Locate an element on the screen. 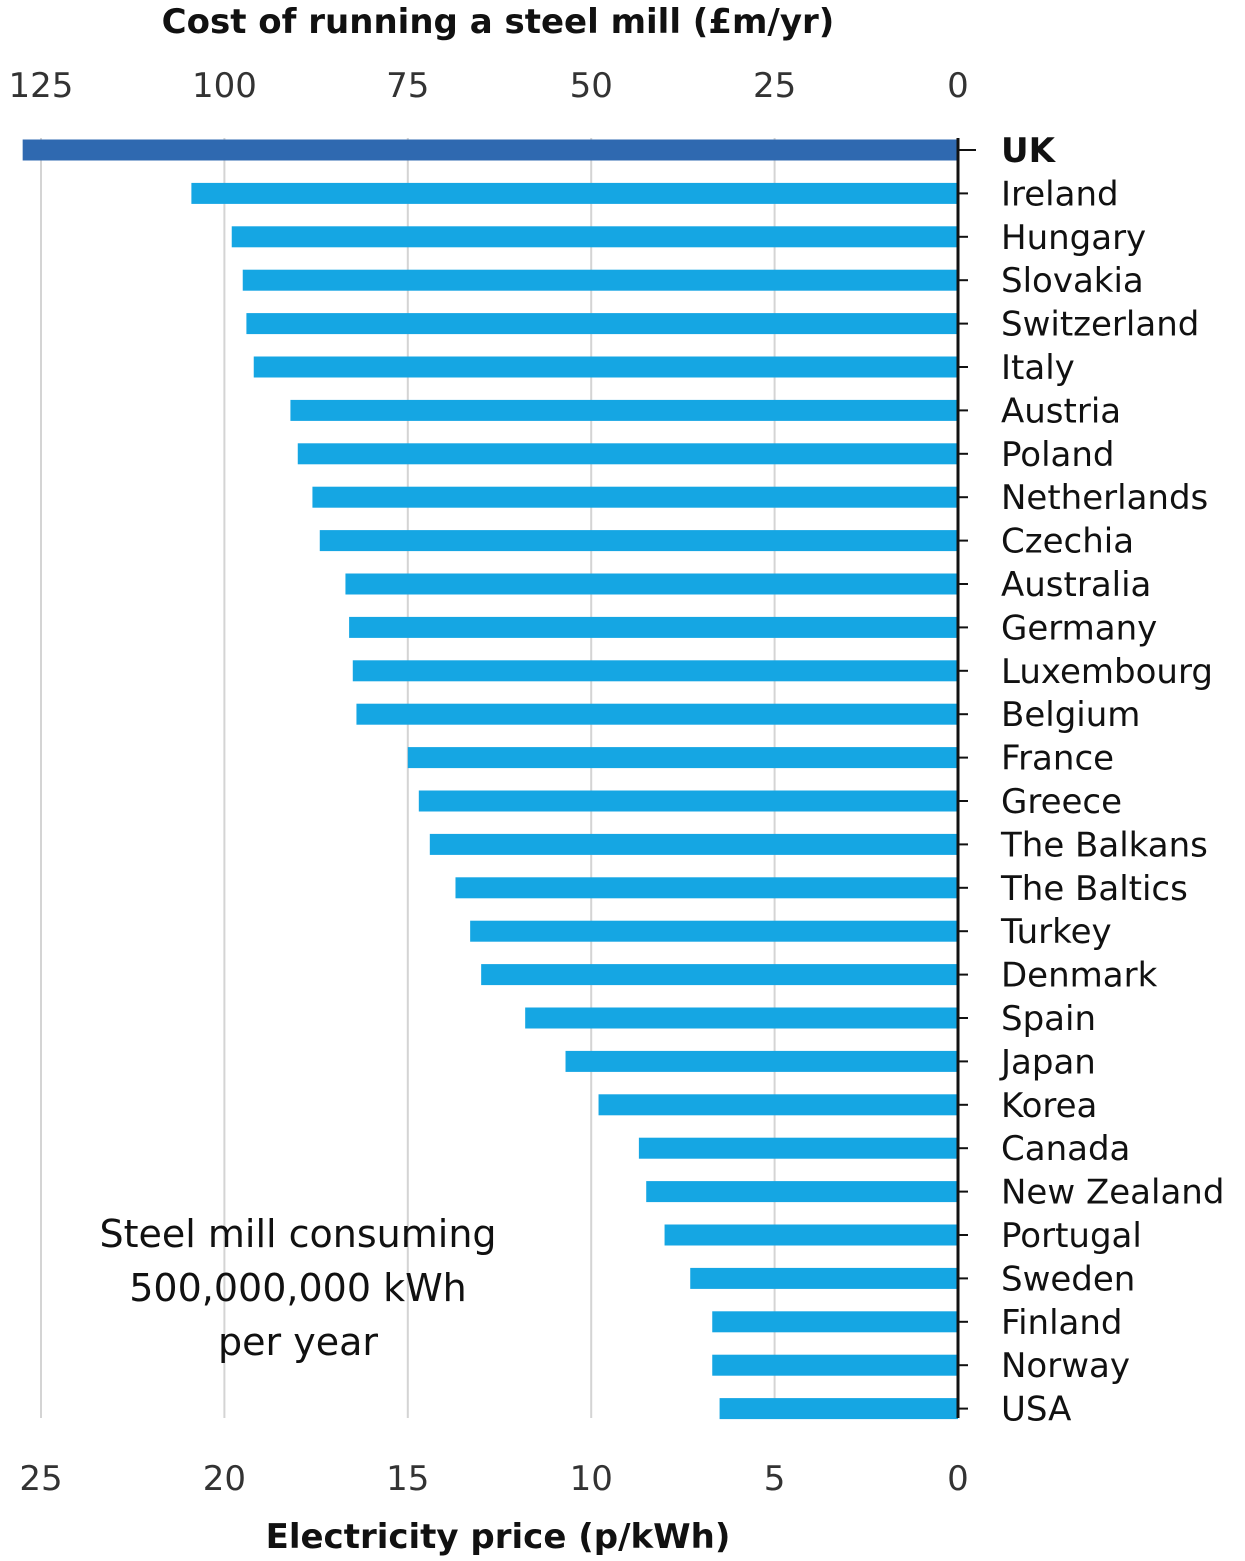 Image resolution: width=1245 pixels, height=1561 pixels. category-label: USA is located at coordinates (1036, 1410).